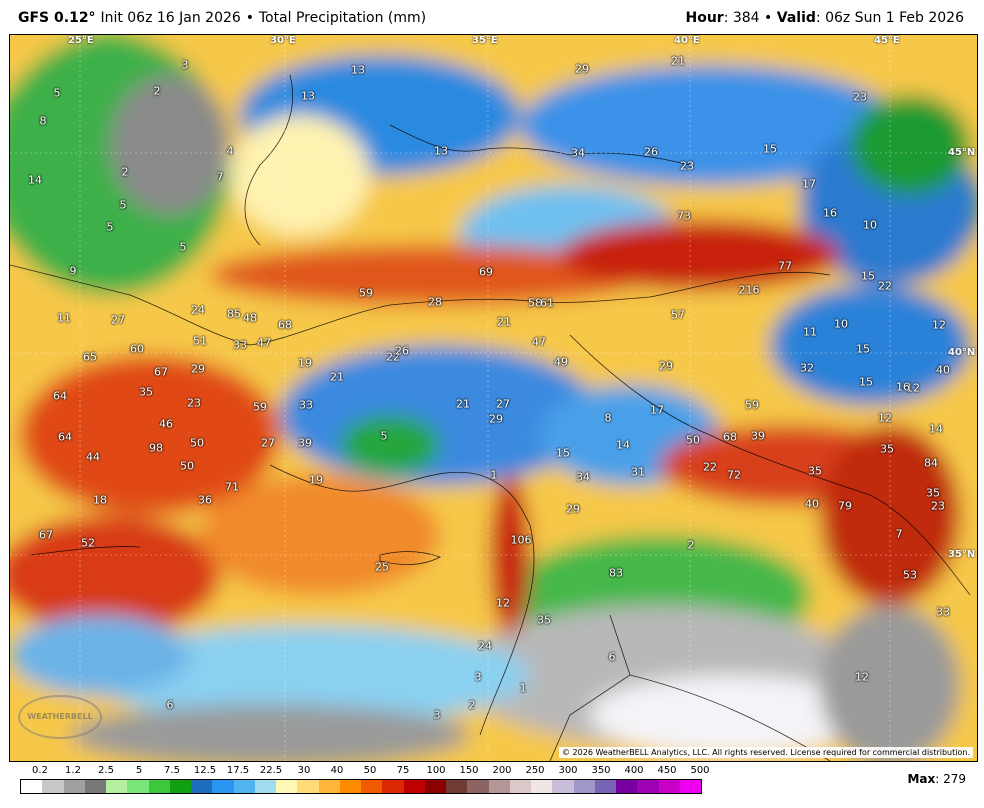 Image resolution: width=984 pixels, height=808 pixels. Describe the element at coordinates (88, 543) in the screenshot. I see `precip-value-label: 52` at that location.